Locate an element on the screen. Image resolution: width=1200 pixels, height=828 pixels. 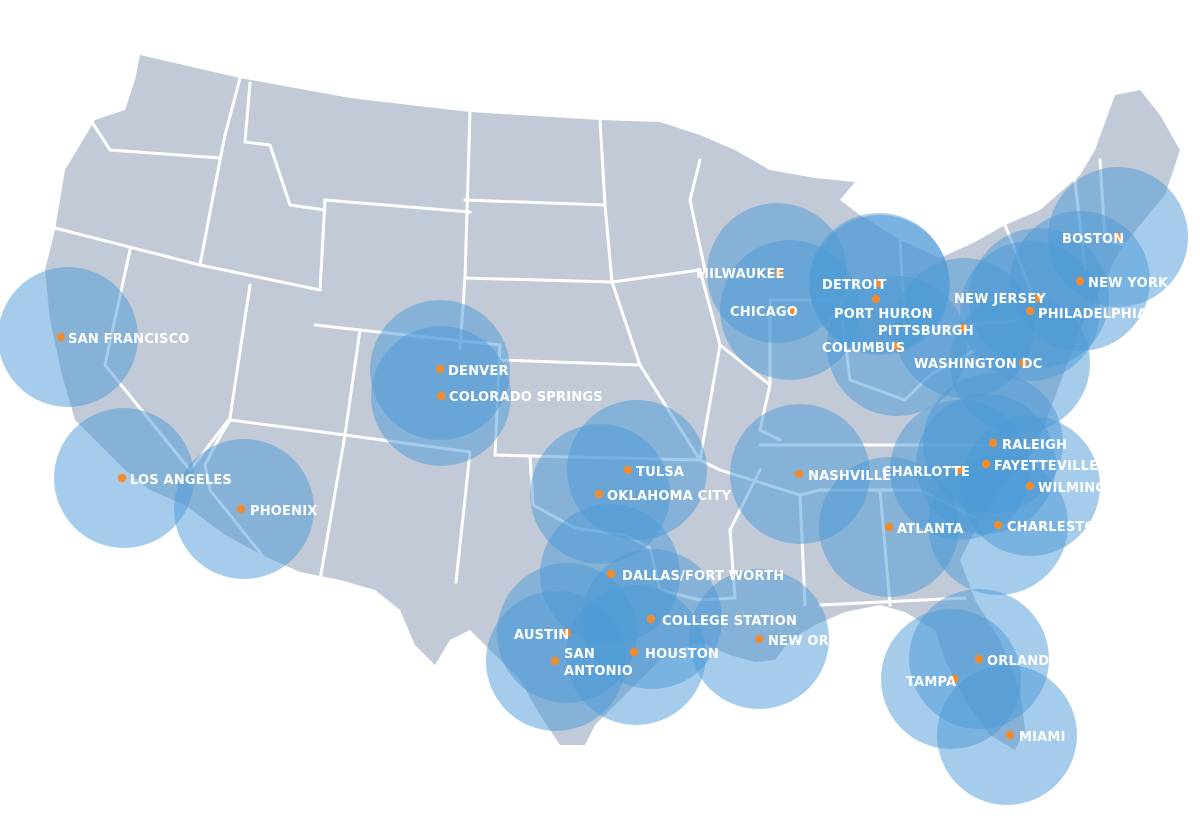
city-dot-dallas-fort-worth is located at coordinates (611, 574).